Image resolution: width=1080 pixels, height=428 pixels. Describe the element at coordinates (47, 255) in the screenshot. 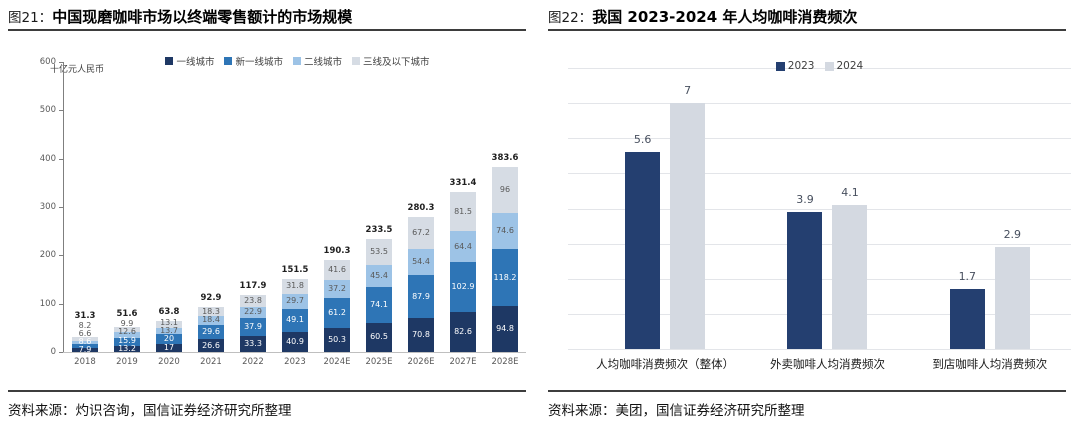

I see `y-axis-tick-label: 200` at that location.